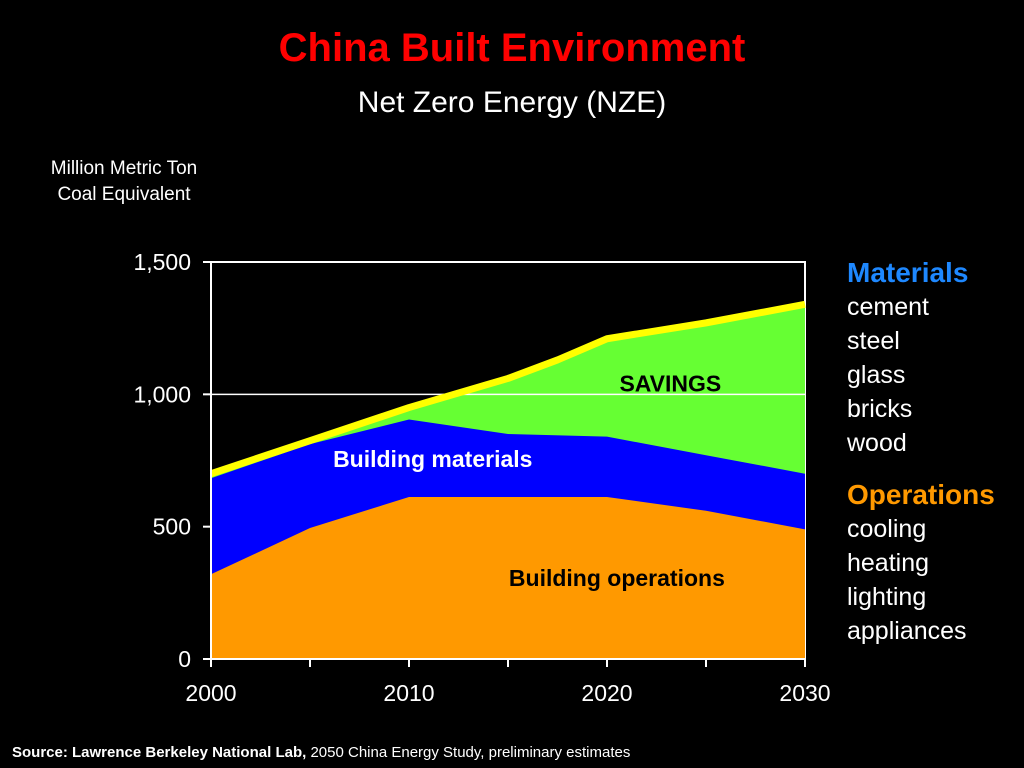  I want to click on legend-operations-item: appliances, so click(907, 631).